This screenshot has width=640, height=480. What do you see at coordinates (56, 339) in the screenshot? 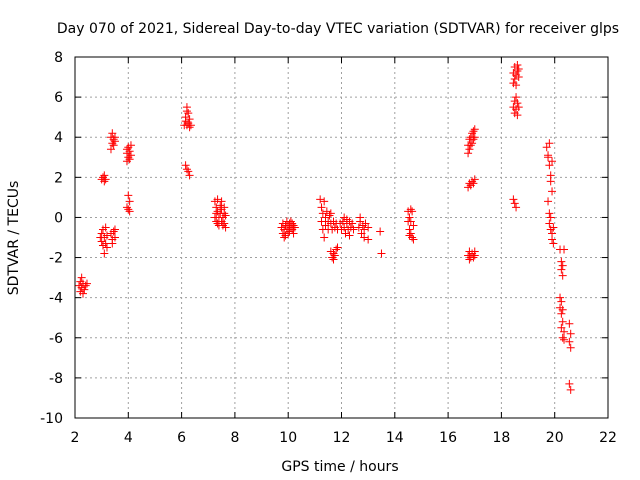
I see `y-tick-label: -6` at bounding box center [56, 339].